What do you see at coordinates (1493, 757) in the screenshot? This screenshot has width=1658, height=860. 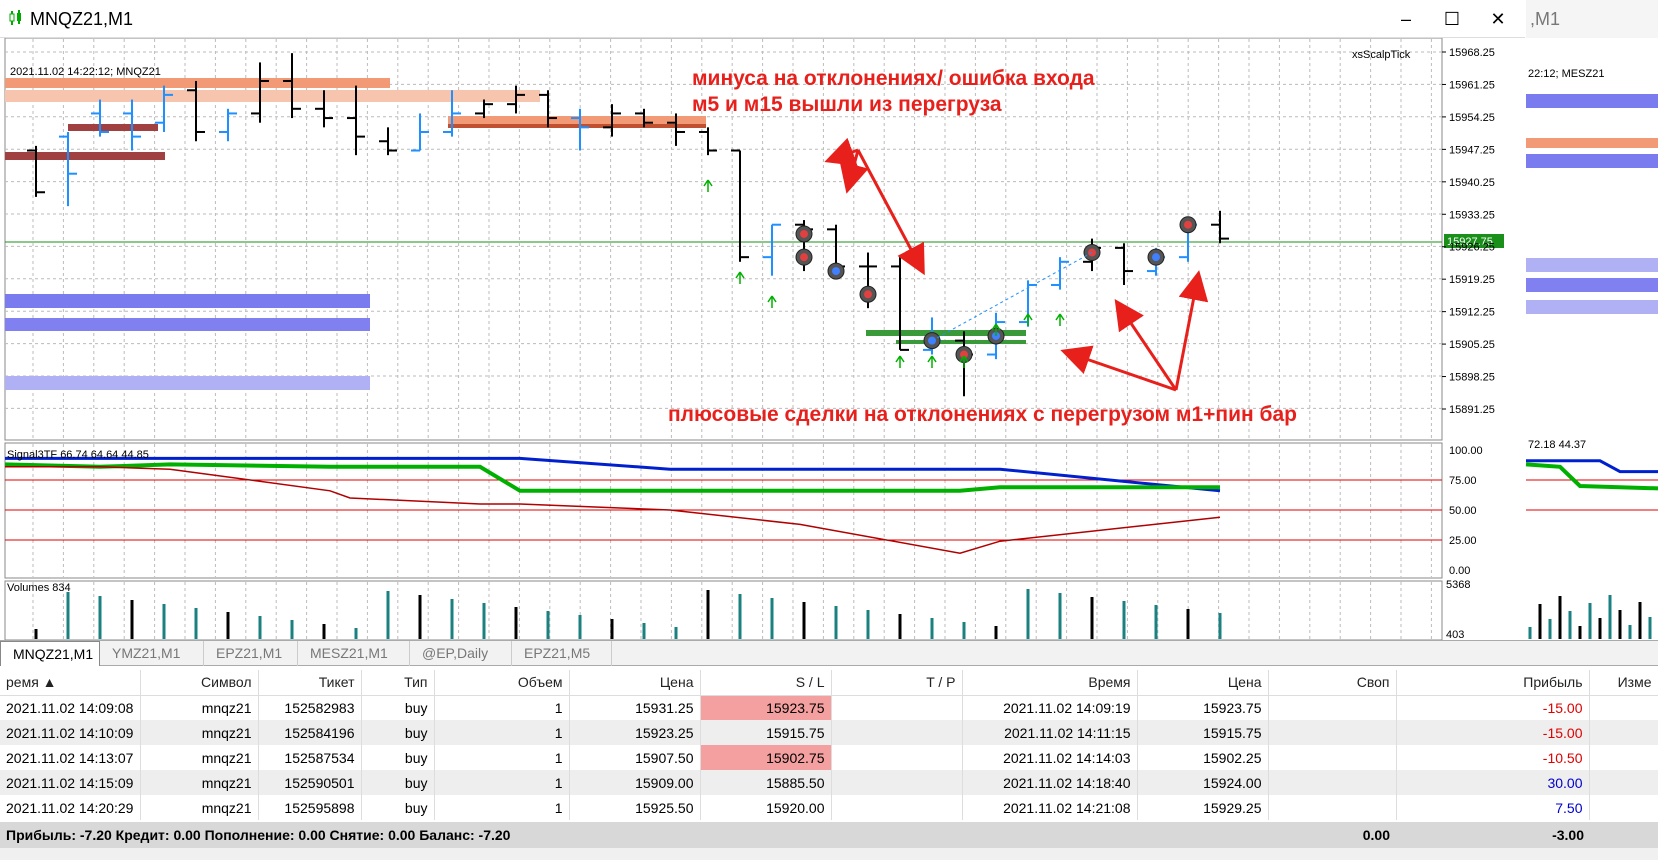 I see `table-cell: -10.50` at bounding box center [1493, 757].